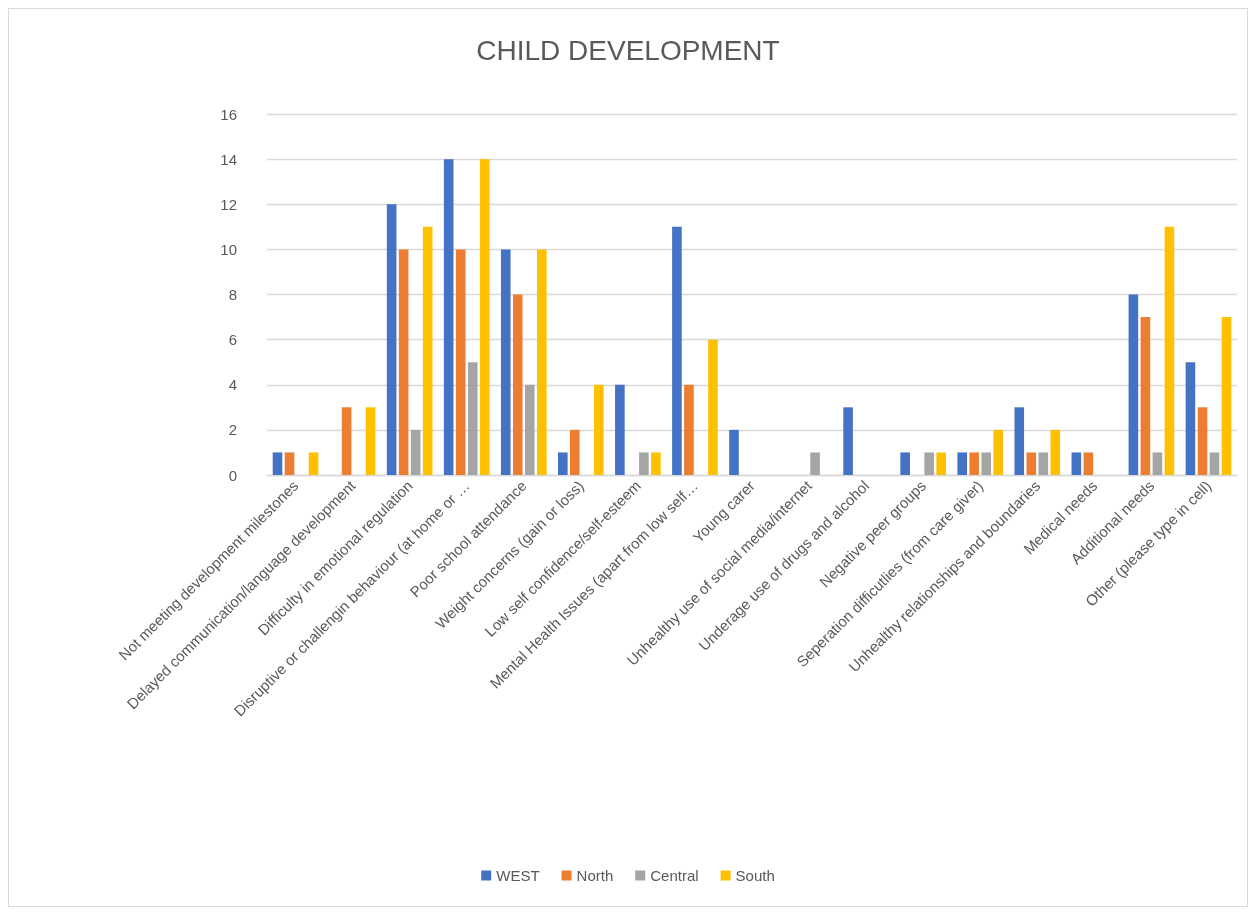 The width and height of the screenshot is (1258, 915). I want to click on legend-label: South, so click(755, 875).